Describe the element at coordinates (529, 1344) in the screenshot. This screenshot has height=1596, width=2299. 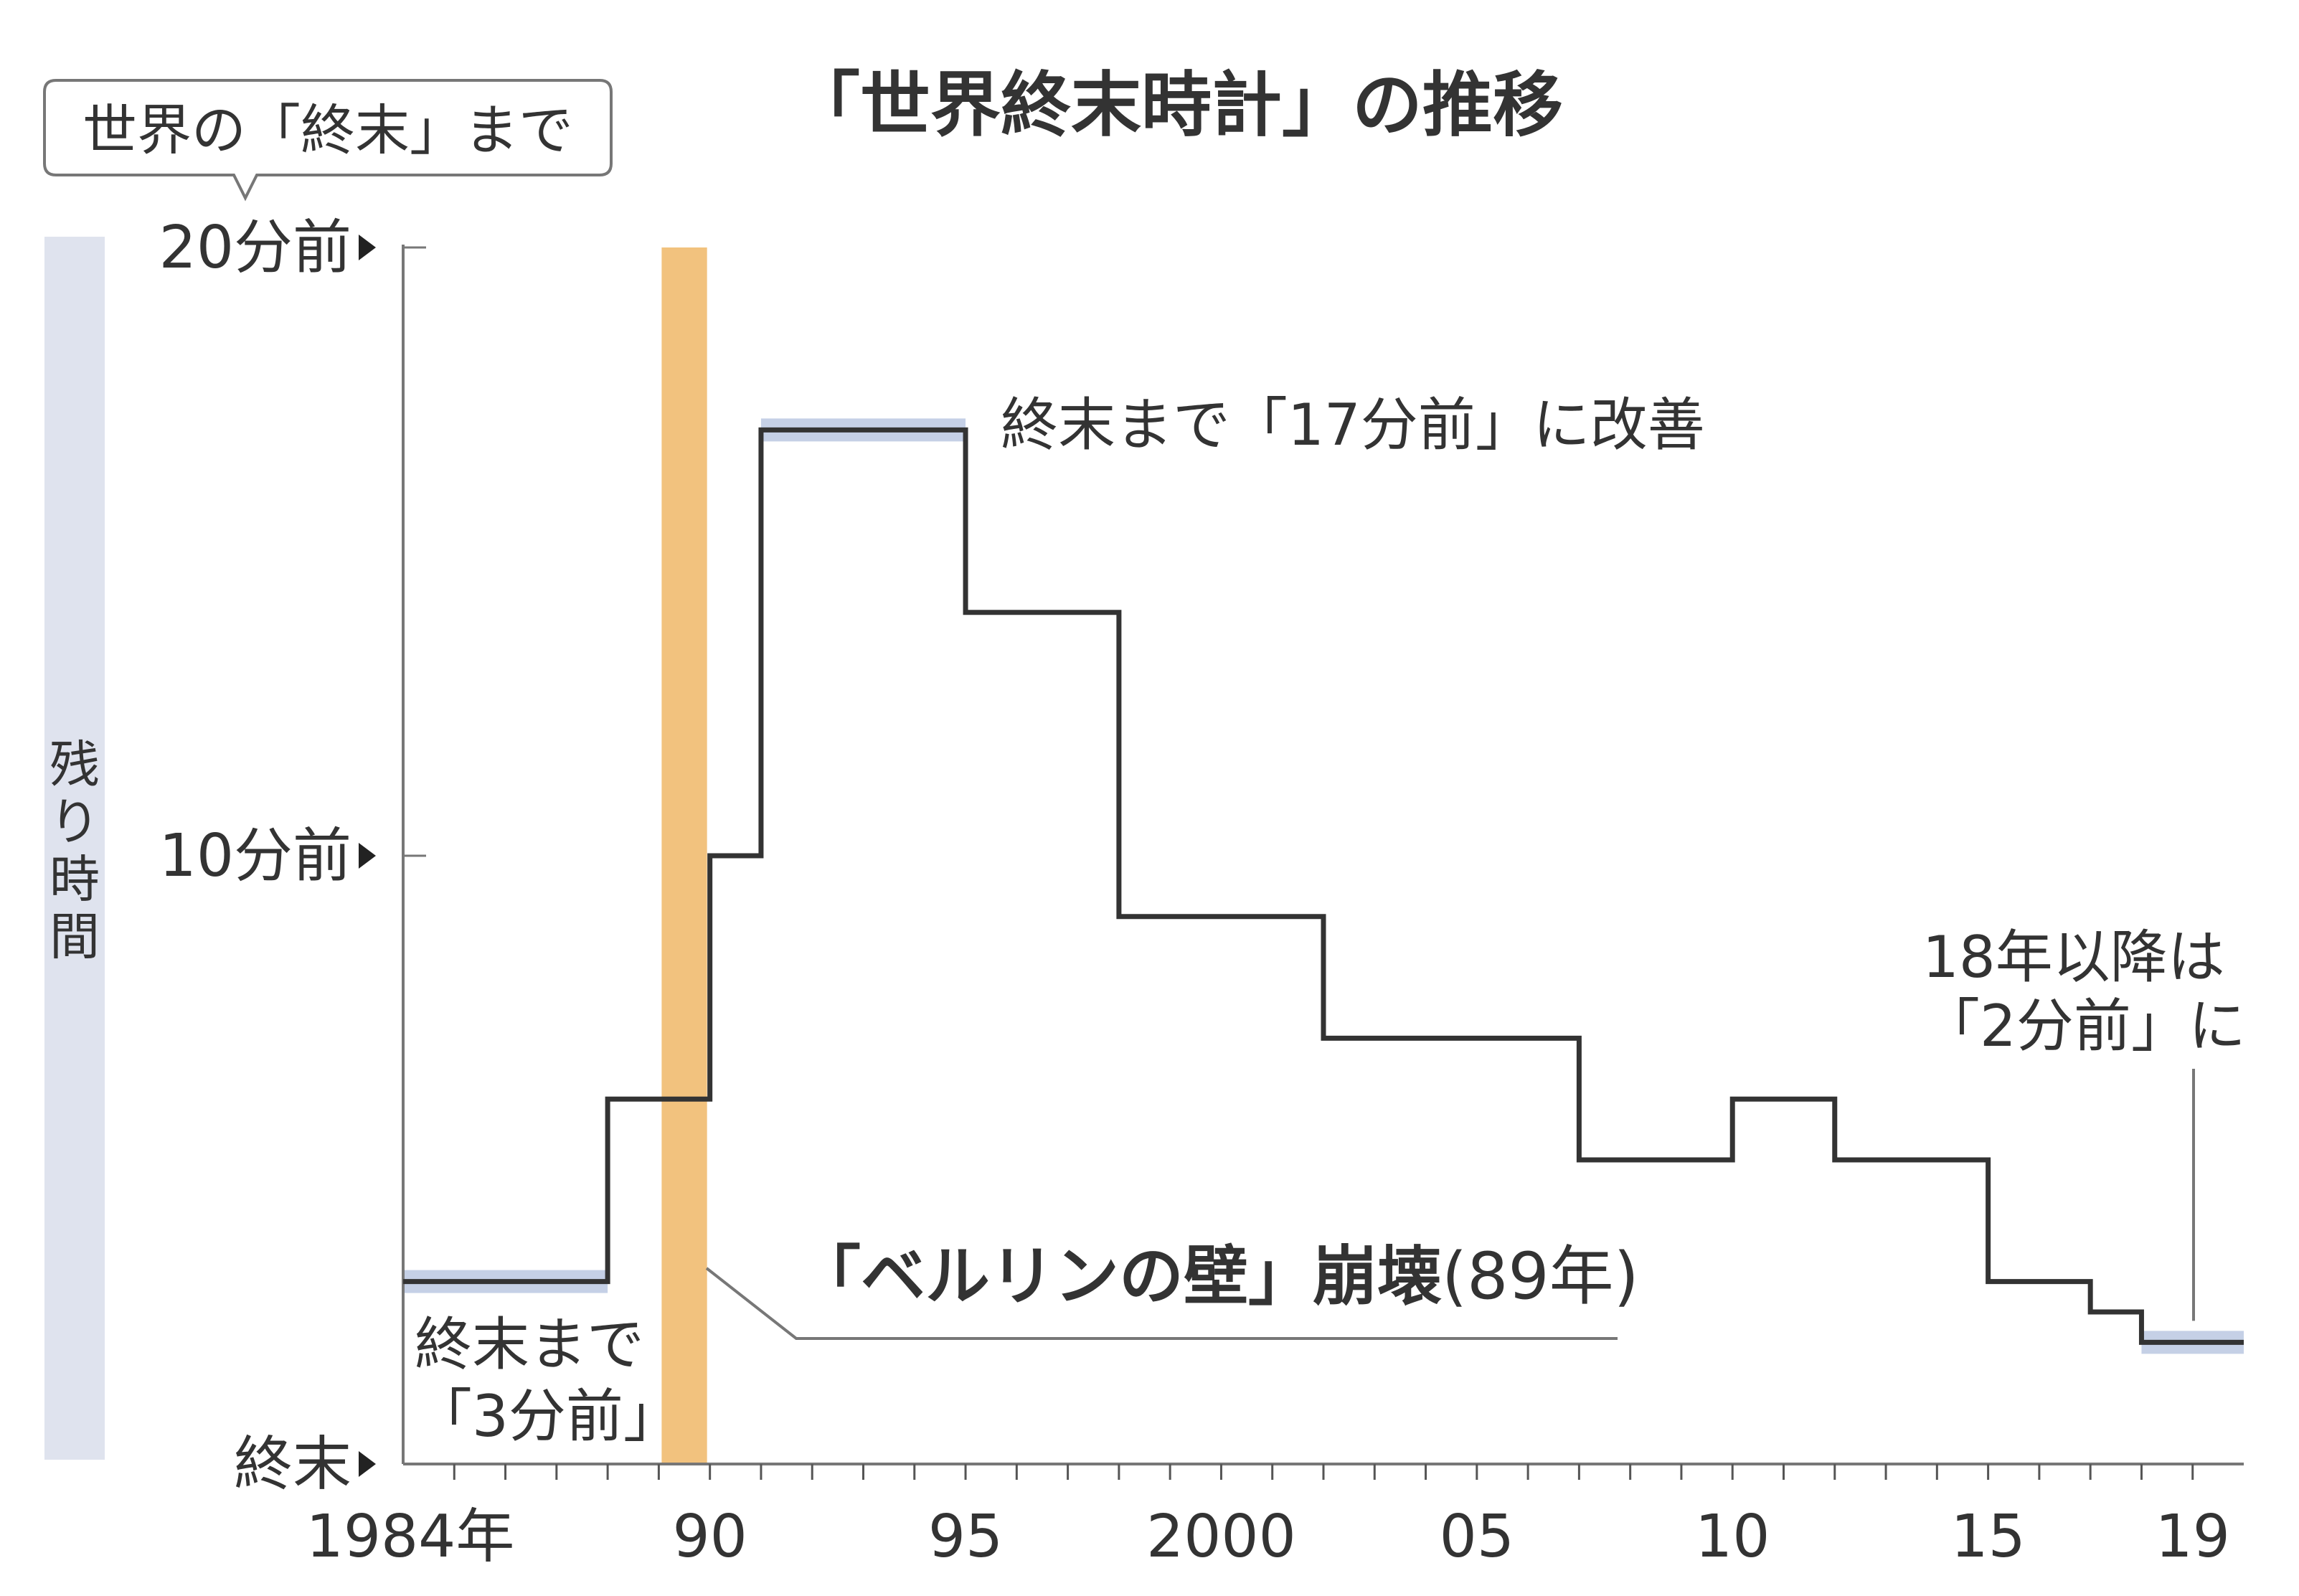
I see `annotation-3min-line-0: 終末まで` at that location.